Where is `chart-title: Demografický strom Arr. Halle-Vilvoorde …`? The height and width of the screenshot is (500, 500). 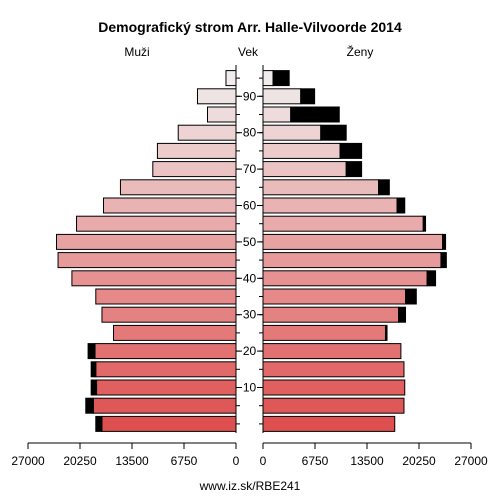
chart-title: Demografický strom Arr. Halle-Vilvoorde … is located at coordinates (250, 27).